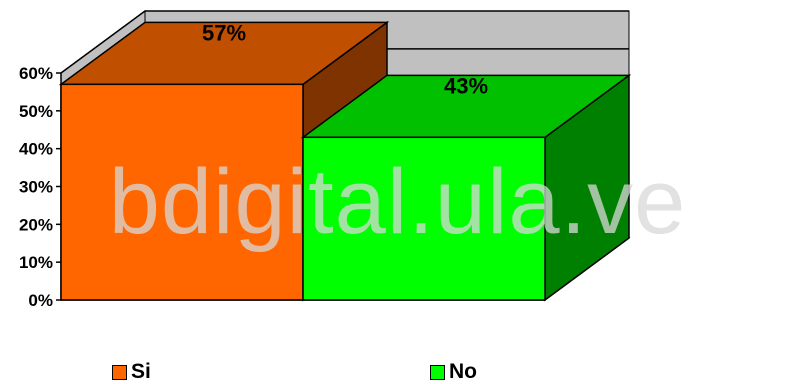 The height and width of the screenshot is (384, 795). Describe the element at coordinates (466, 85) in the screenshot. I see `data-label-no: 43%` at that location.